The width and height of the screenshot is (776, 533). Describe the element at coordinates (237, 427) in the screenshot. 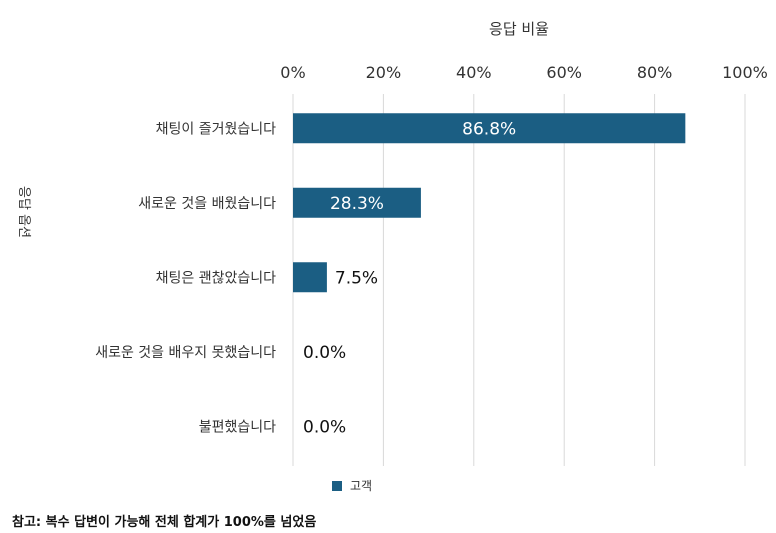

I see `category-label: 불편했습니다` at that location.